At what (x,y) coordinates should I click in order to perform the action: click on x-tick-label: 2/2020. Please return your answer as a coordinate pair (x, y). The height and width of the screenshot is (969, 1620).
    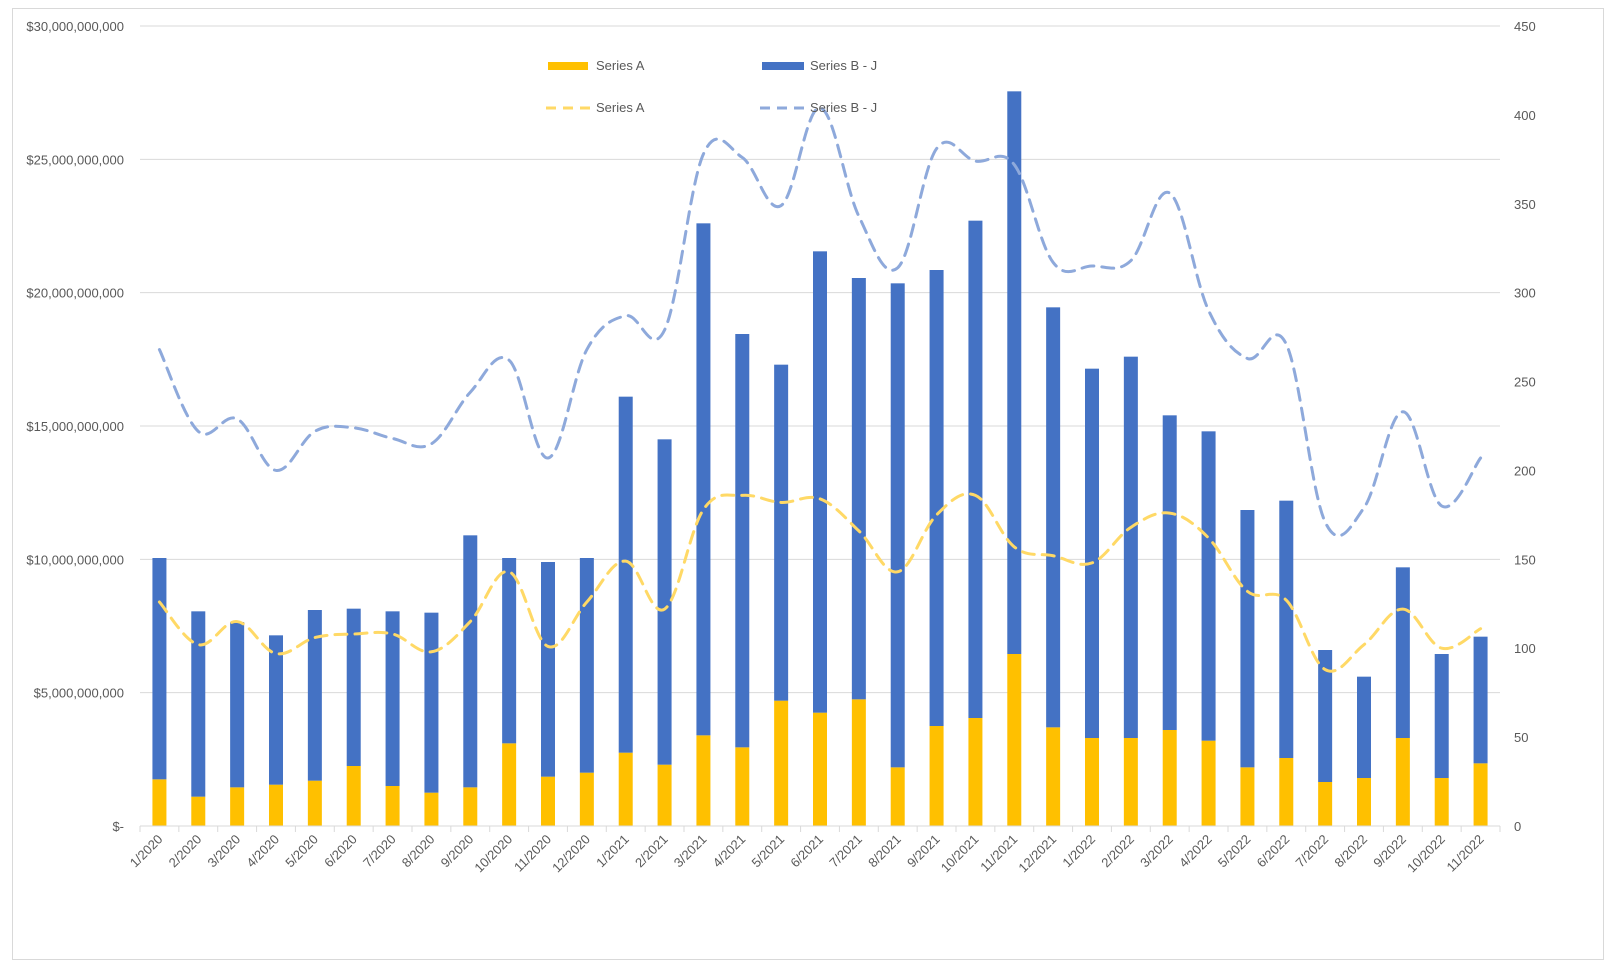
    Looking at the image, I should click on (185, 851).